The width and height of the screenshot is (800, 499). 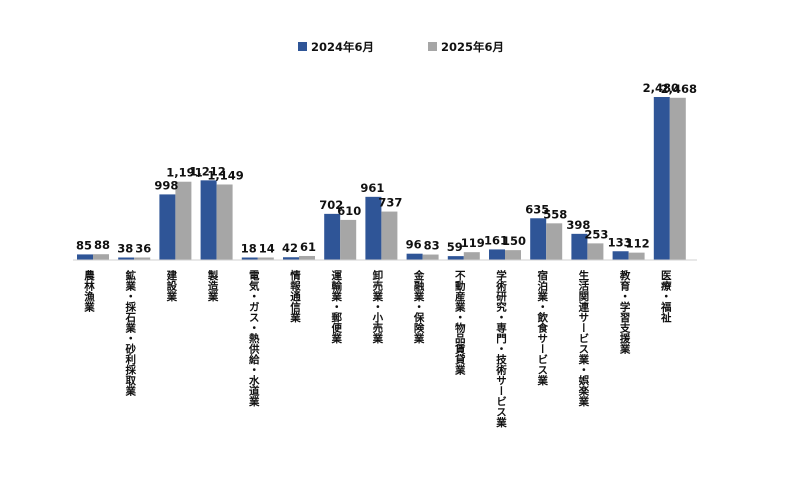 I want to click on category-label-10: 不動産業・物品賃貸業, so click(x=460, y=323).